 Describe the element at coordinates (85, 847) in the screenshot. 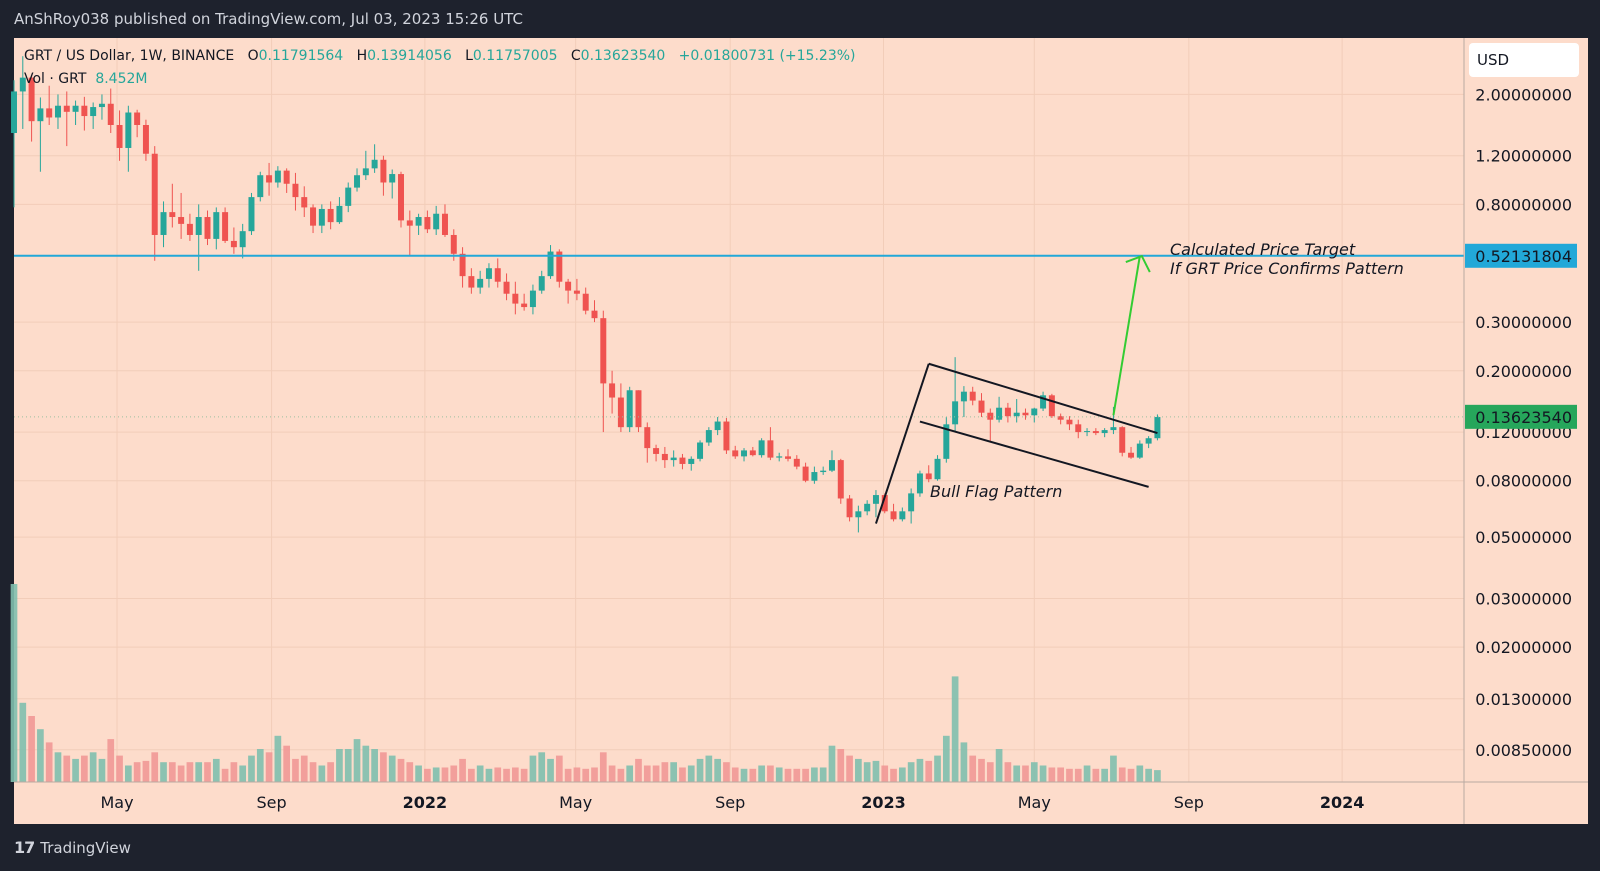

I see `footer-brand-label: TradingView` at that location.